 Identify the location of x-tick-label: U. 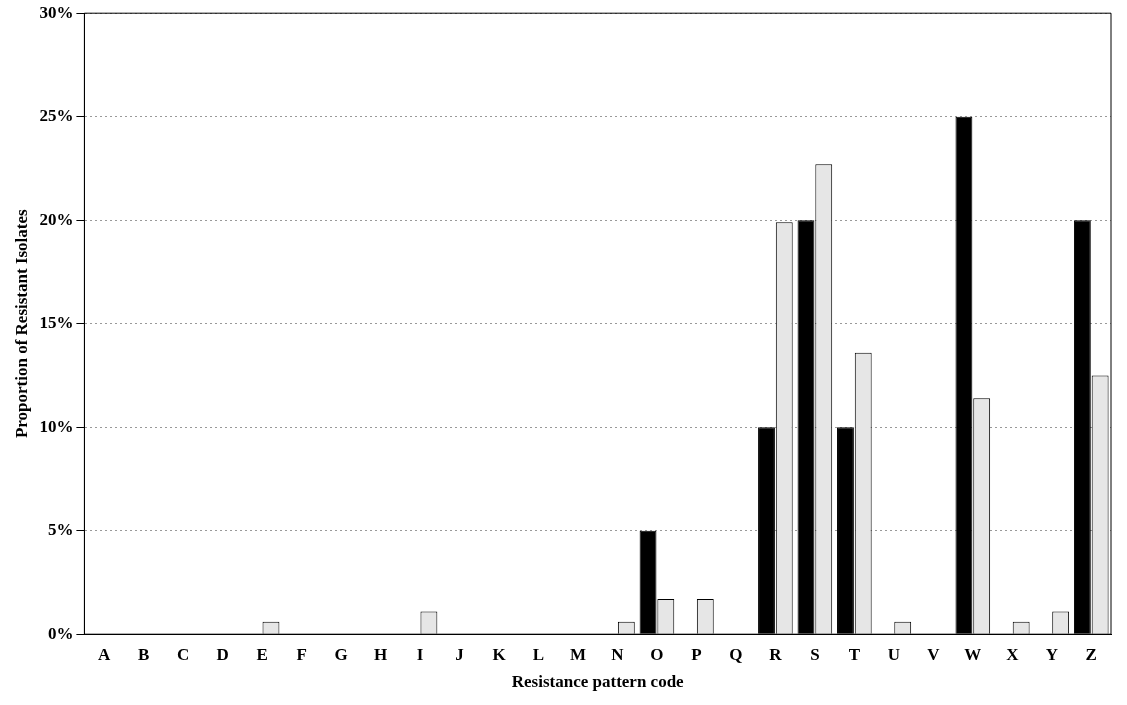
(893, 654).